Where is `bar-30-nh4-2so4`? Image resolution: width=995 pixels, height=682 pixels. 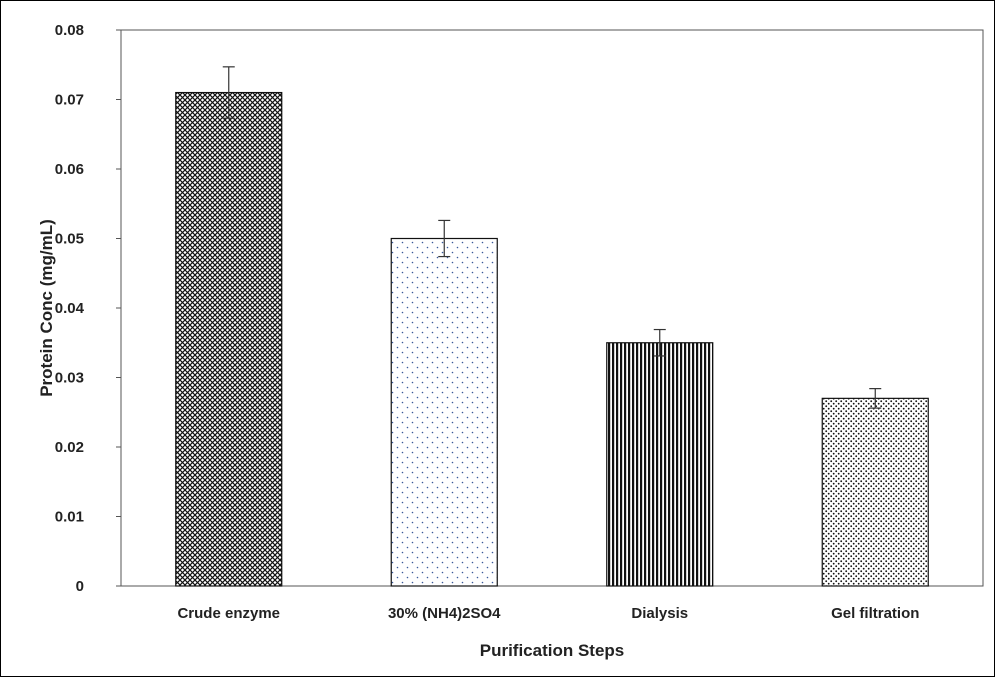
bar-30-nh4-2so4 is located at coordinates (444, 412).